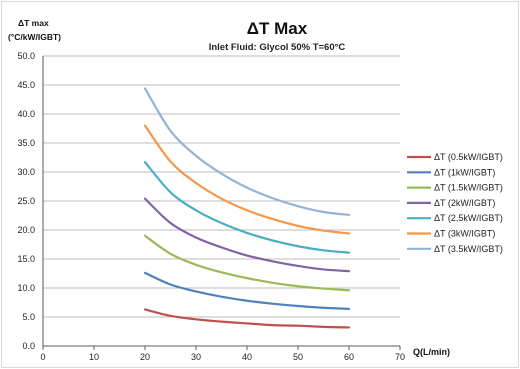 The image size is (520, 369). I want to click on y-axis-label: ΔT max, so click(33, 23).